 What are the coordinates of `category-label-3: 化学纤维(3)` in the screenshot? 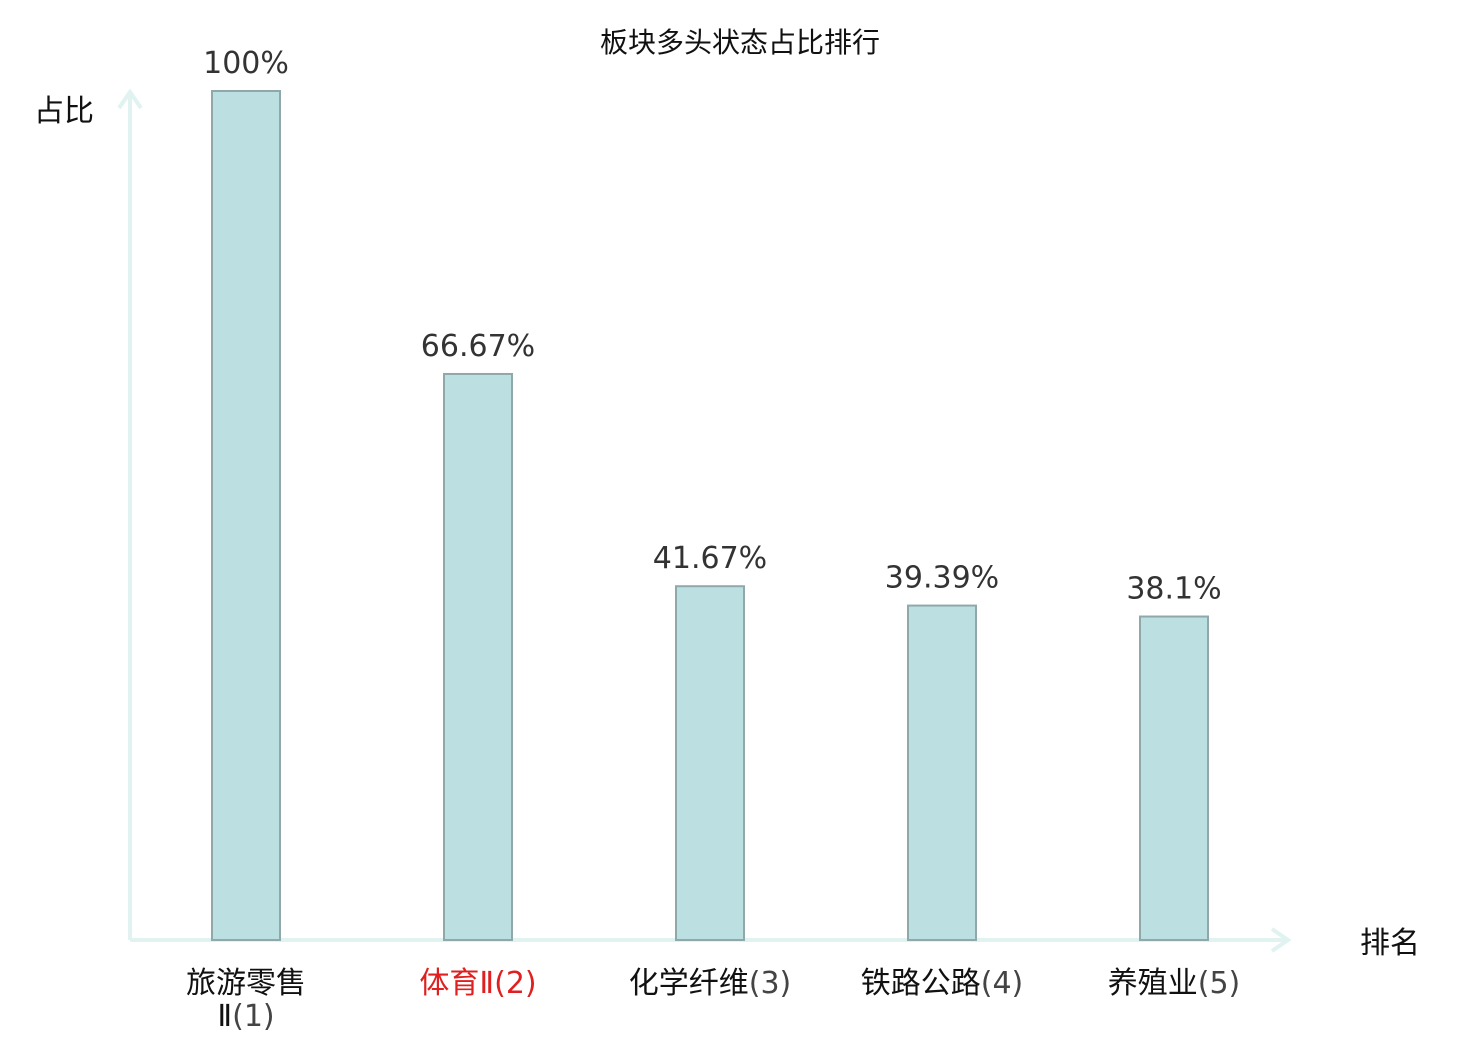 It's located at (710, 983).